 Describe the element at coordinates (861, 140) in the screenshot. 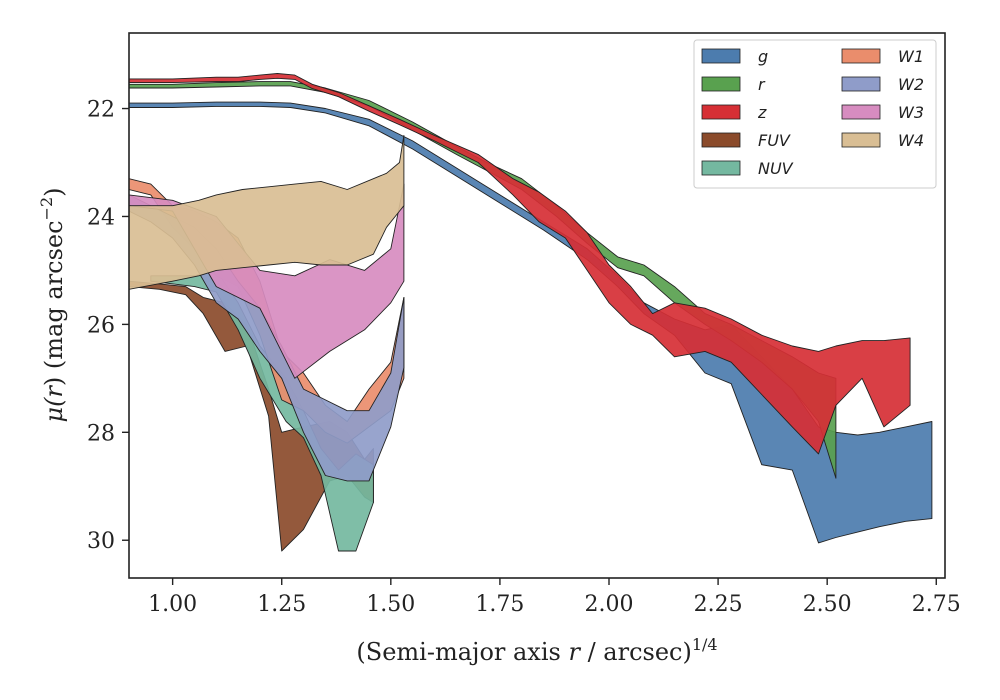

I see `legend-swatch-W4` at that location.